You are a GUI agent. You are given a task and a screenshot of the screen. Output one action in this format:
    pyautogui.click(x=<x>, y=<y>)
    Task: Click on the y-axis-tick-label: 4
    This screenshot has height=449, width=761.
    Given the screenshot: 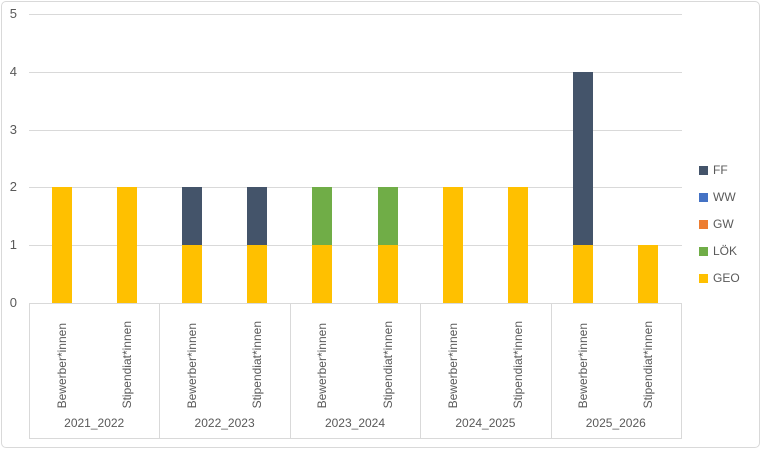 What is the action you would take?
    pyautogui.click(x=13, y=71)
    